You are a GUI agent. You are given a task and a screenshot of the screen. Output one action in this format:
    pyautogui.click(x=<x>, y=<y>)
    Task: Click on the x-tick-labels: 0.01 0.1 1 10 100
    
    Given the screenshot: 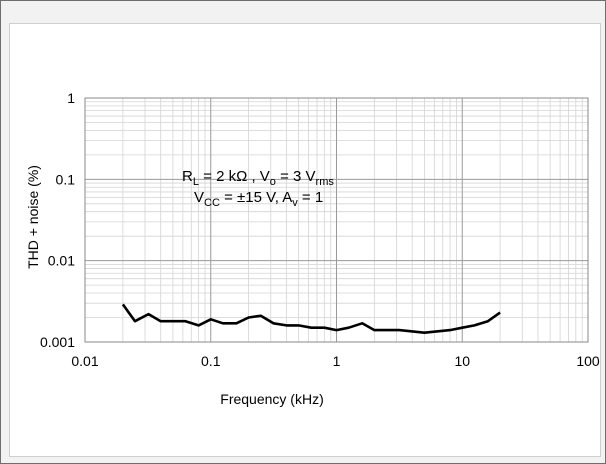 What is the action you would take?
    pyautogui.click(x=335, y=361)
    